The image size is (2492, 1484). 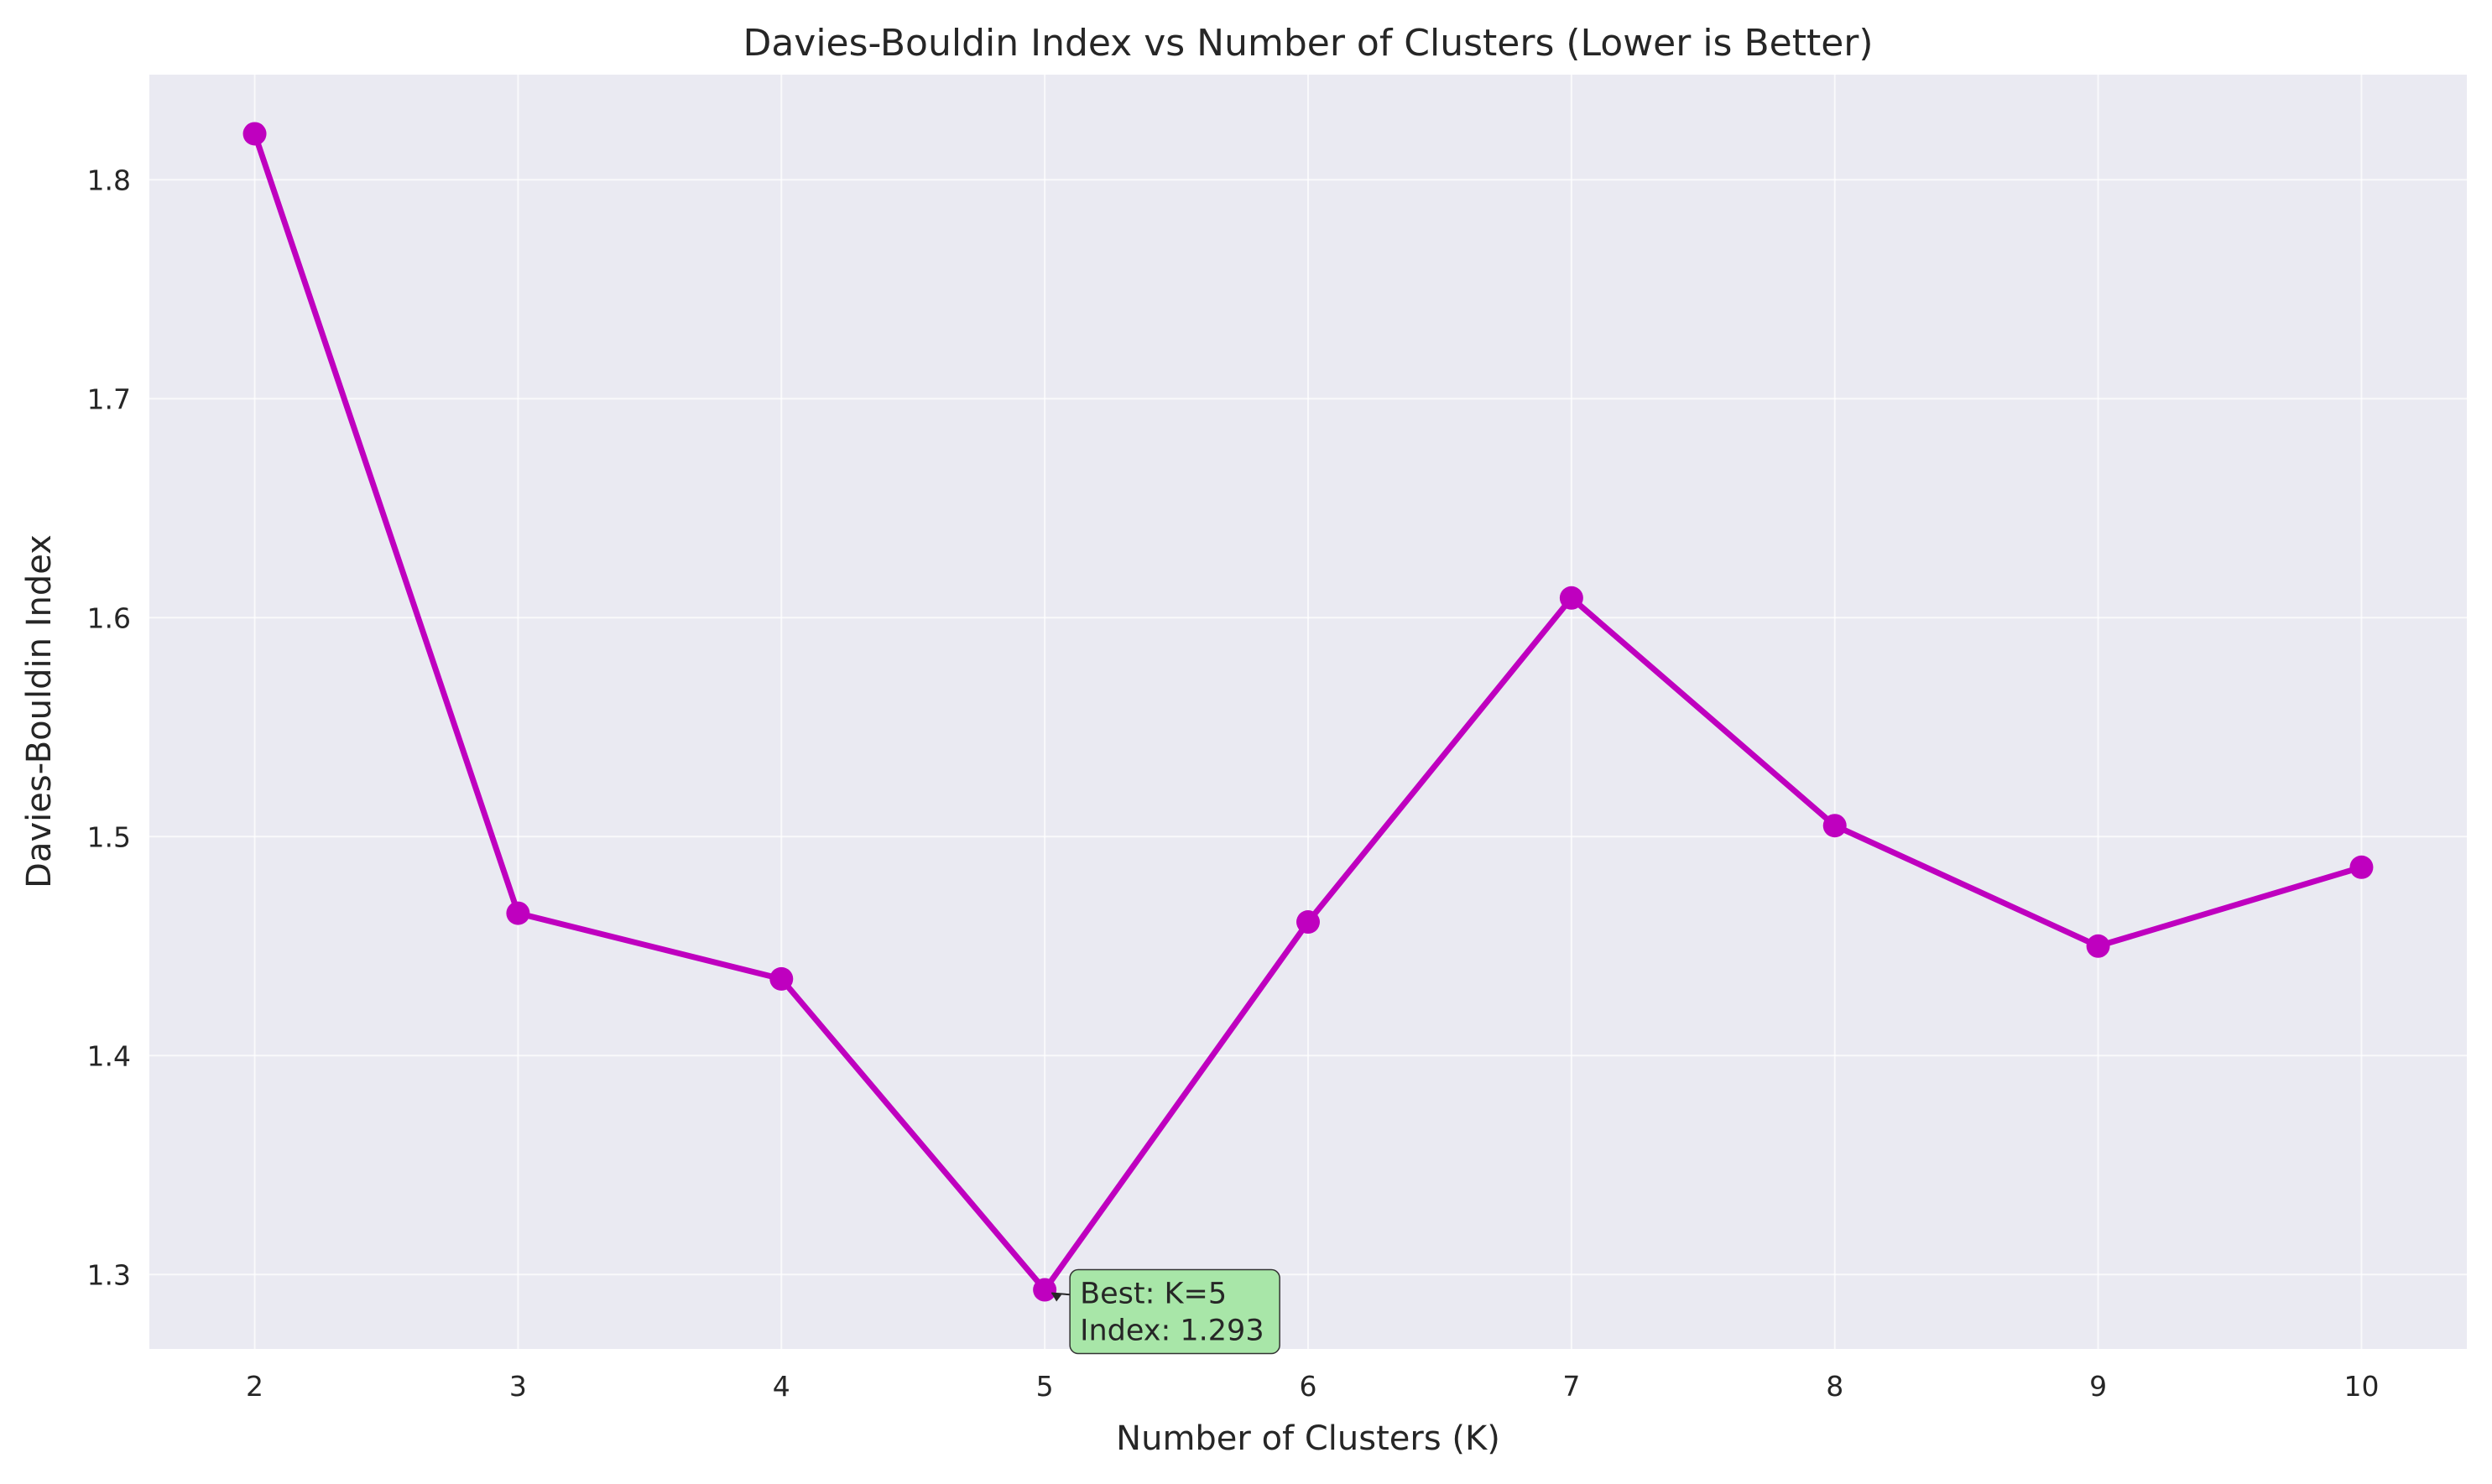 What do you see at coordinates (1172, 1331) in the screenshot?
I see `annotation-line2: Index: 1.293` at bounding box center [1172, 1331].